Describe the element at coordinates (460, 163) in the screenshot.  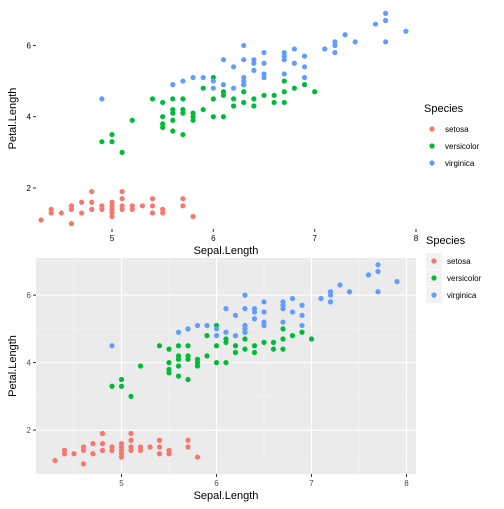
I see `legend-label-virginica: virginica` at that location.